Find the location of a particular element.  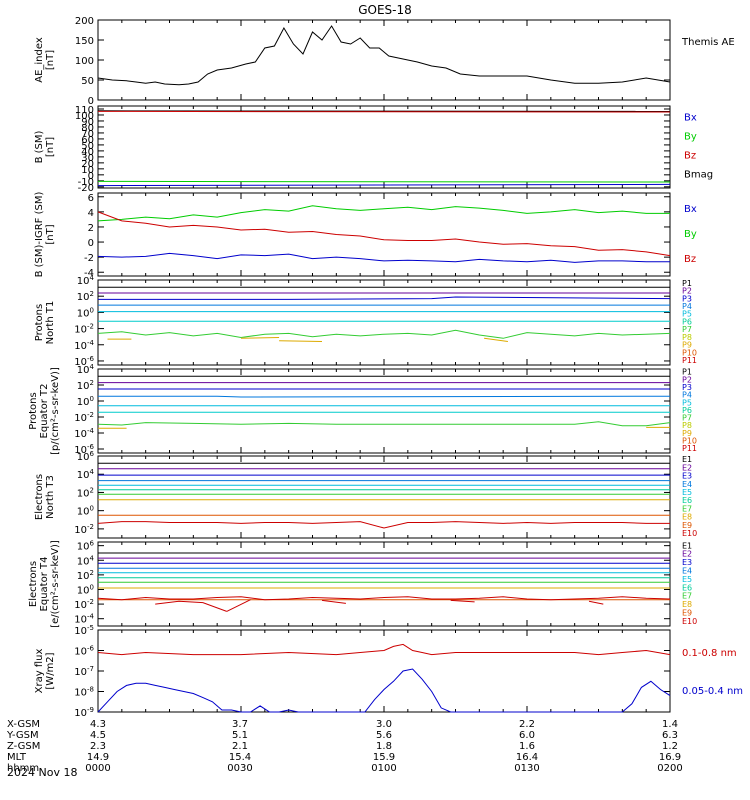

legend-entry: Themis AE is located at coordinates (708, 42).